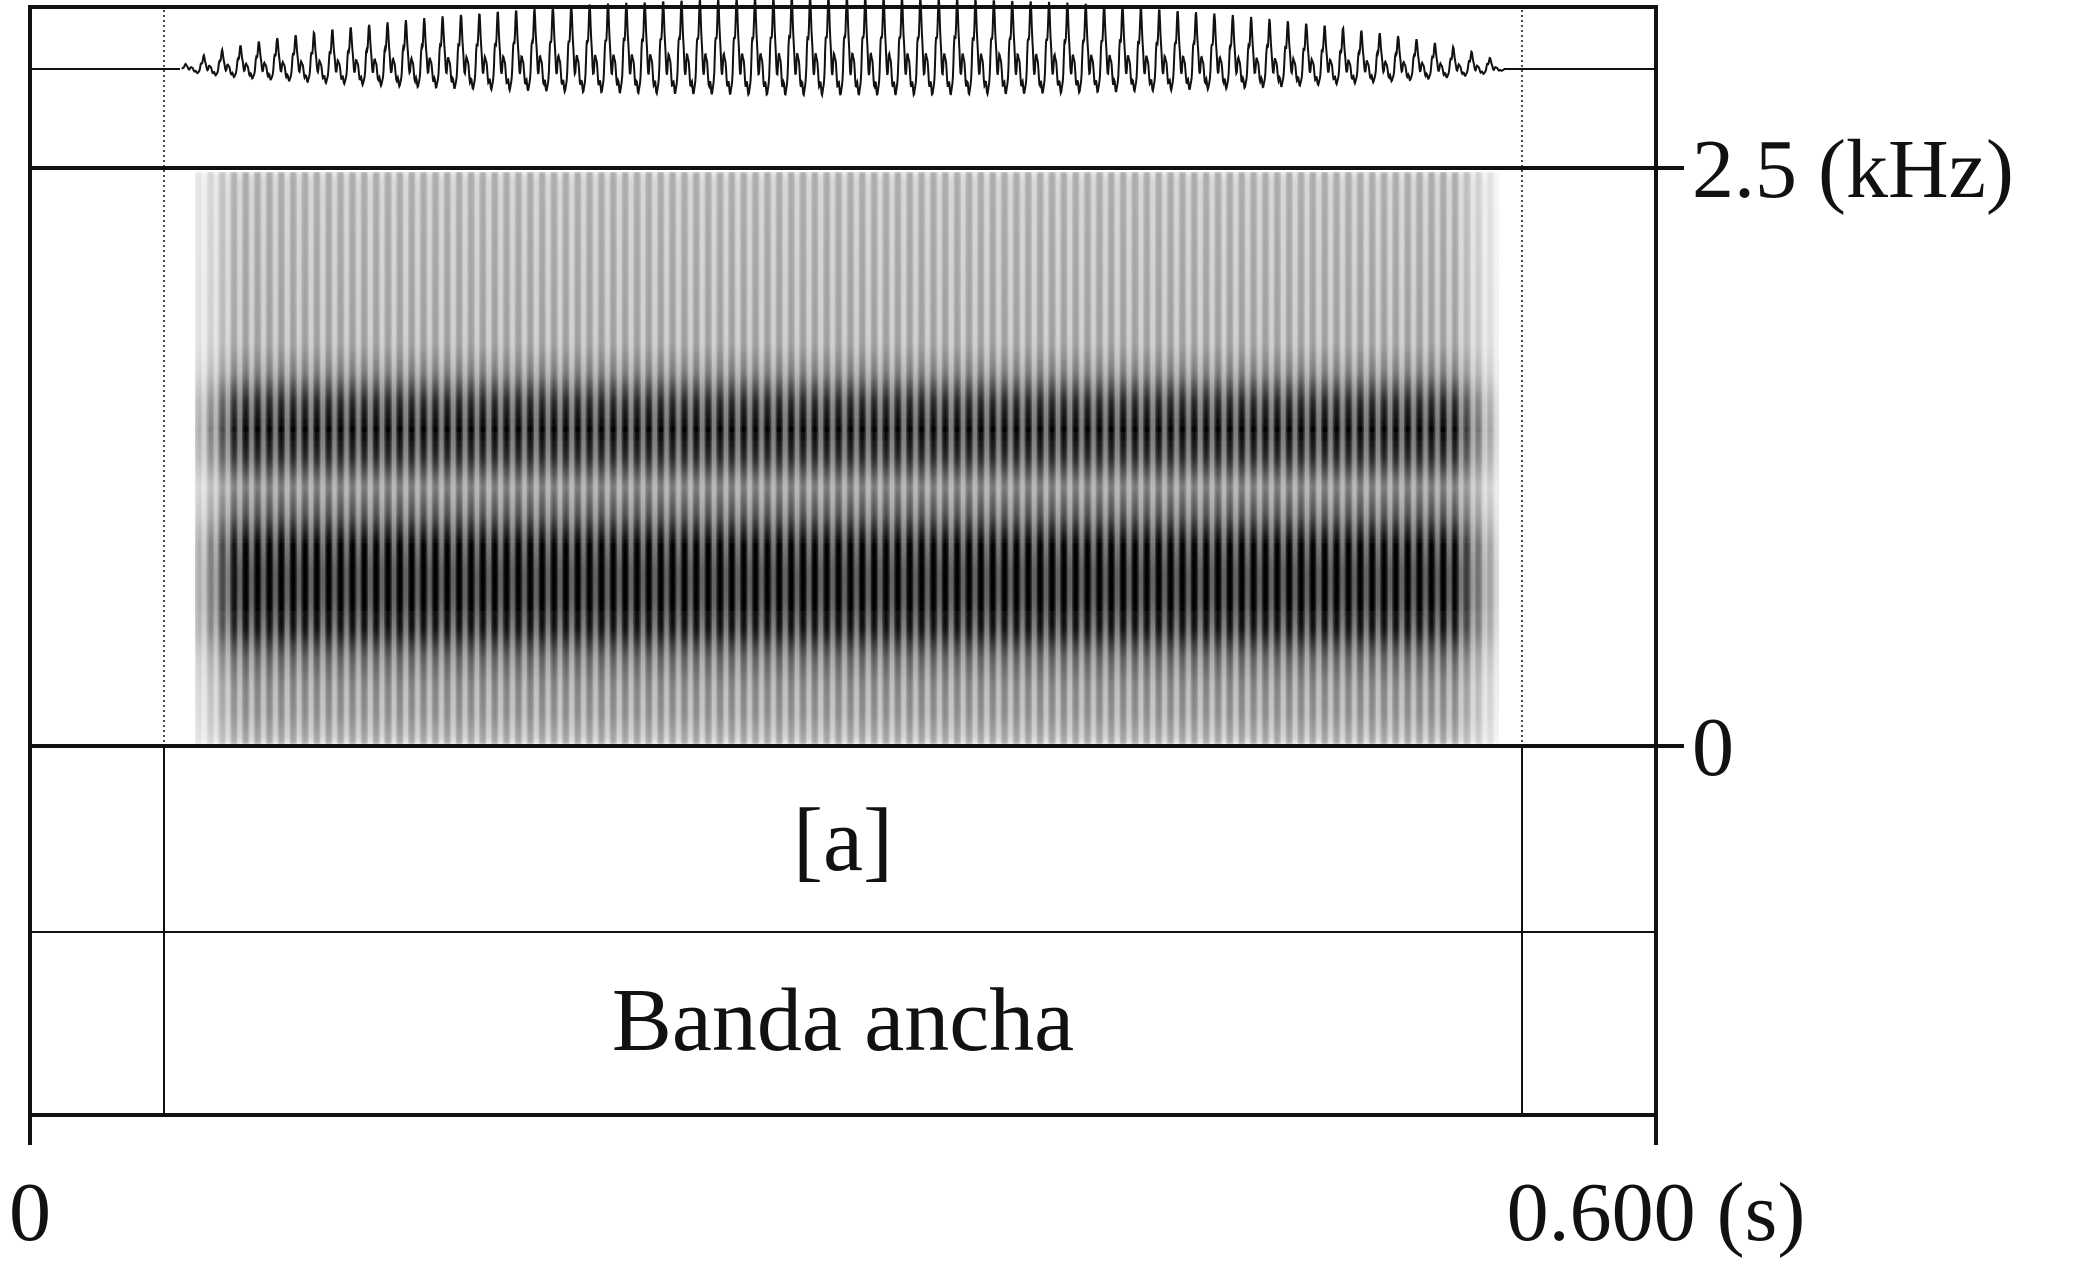 The image size is (2076, 1266). What do you see at coordinates (1713, 747) in the screenshot?
I see `frequency-bottom-label: 0` at bounding box center [1713, 747].